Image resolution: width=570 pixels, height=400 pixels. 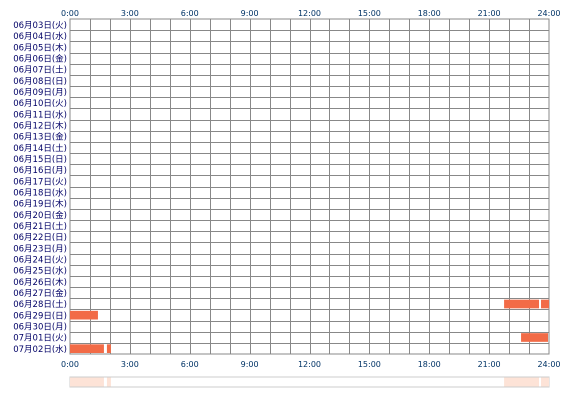 I want to click on row-label: 06月27日(金), so click(x=40, y=293).